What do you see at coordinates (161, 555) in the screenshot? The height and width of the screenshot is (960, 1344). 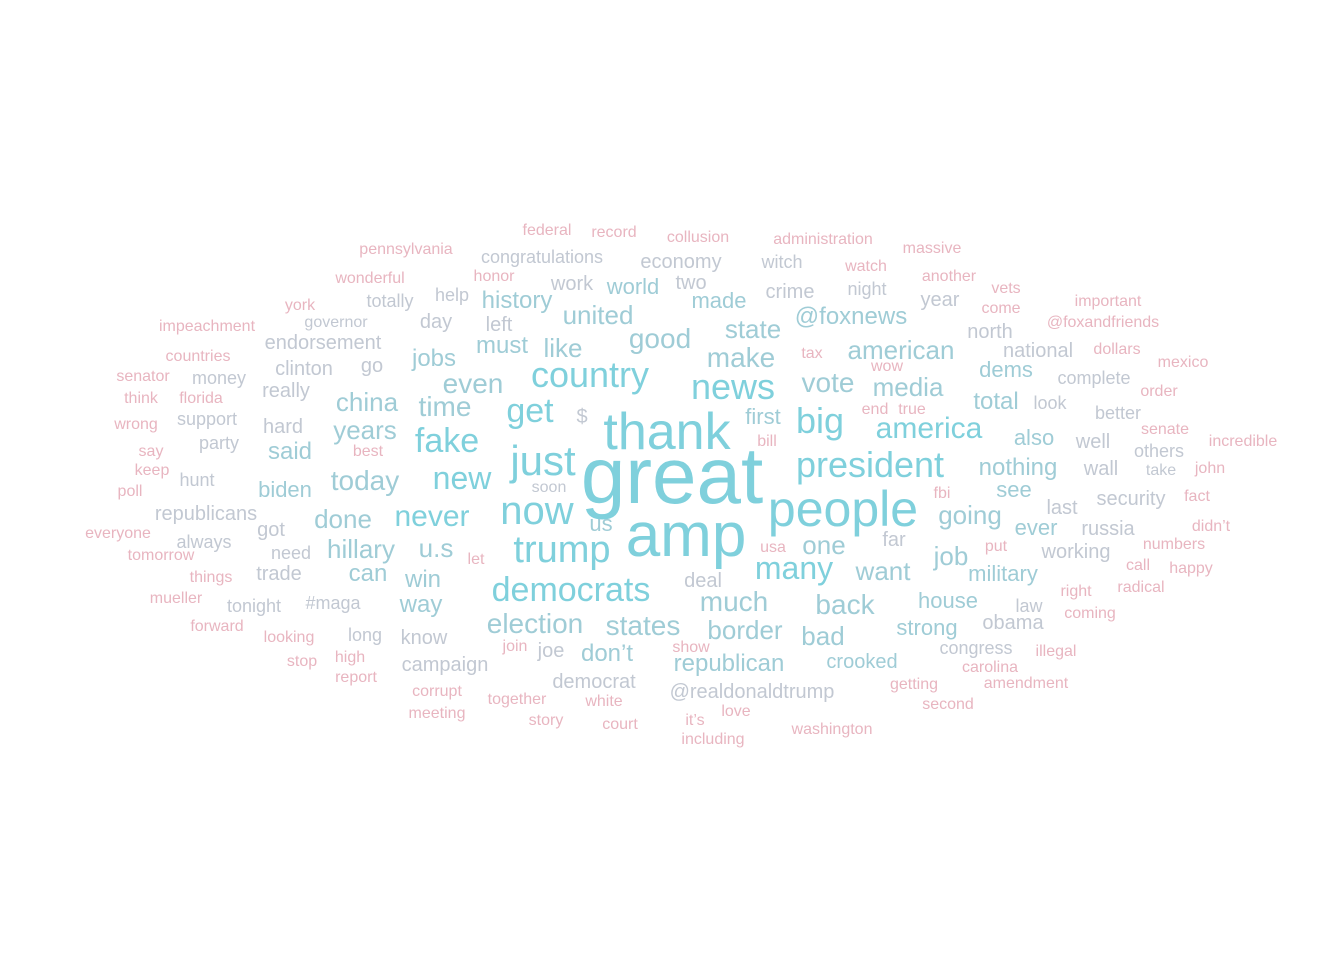 I see `word-tomorrow: tomorrow` at bounding box center [161, 555].